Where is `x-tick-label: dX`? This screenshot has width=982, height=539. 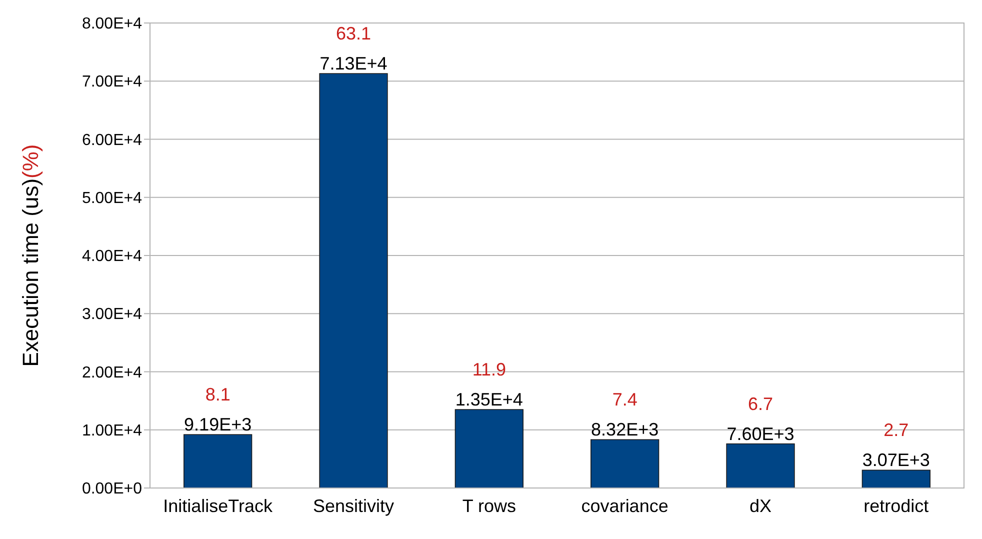
x-tick-label: dX is located at coordinates (760, 506).